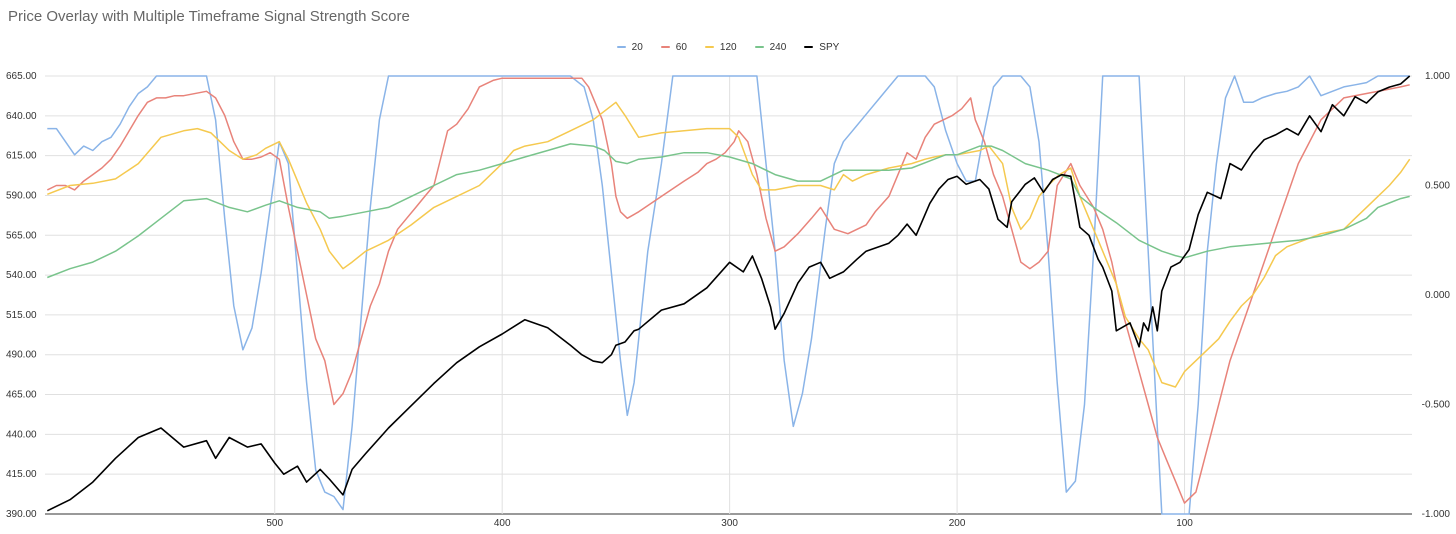 The width and height of the screenshot is (1456, 534). Describe the element at coordinates (1437, 76) in the screenshot. I see `y-right-tick-label: 1.000` at that location.